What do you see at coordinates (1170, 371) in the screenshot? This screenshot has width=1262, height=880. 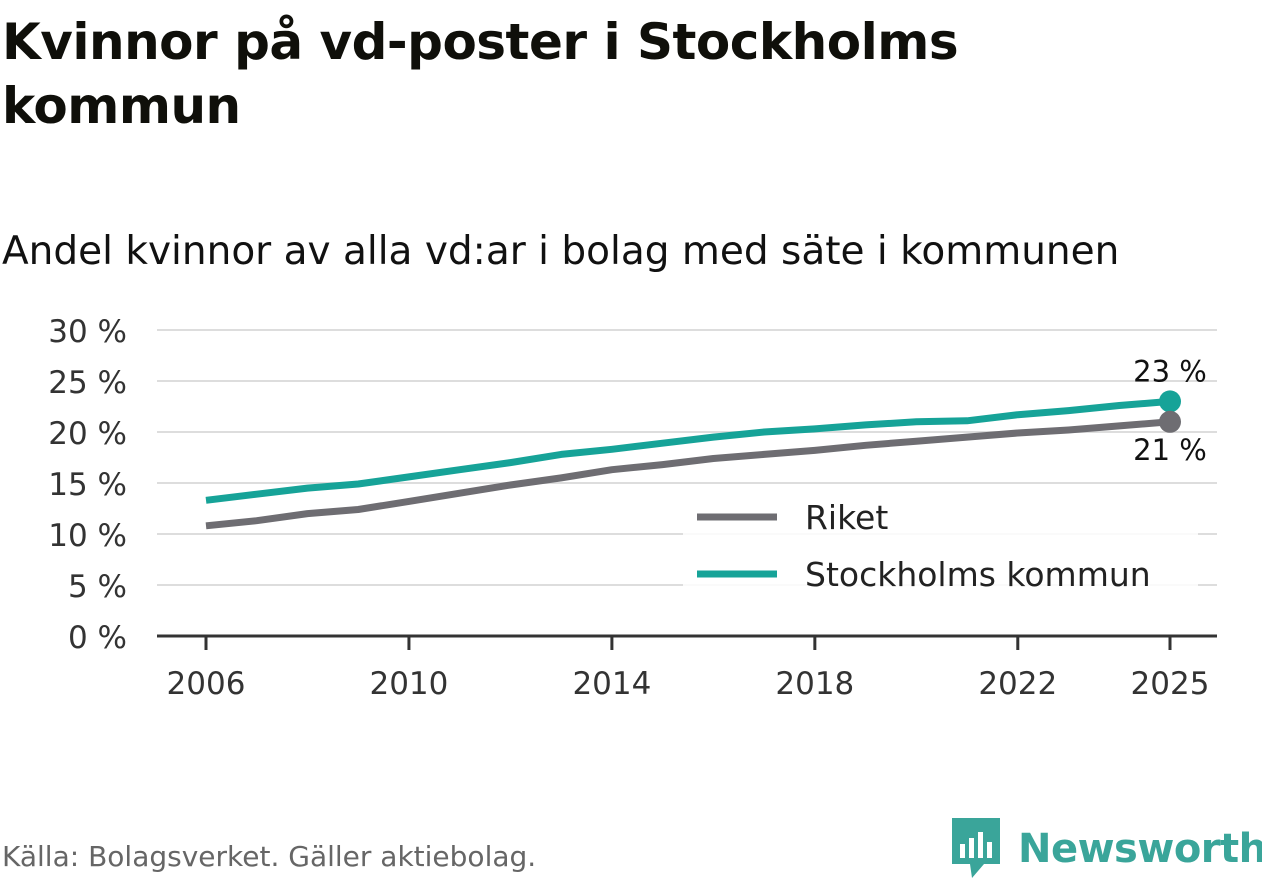 I see `end-value-label: 23 %` at bounding box center [1170, 371].